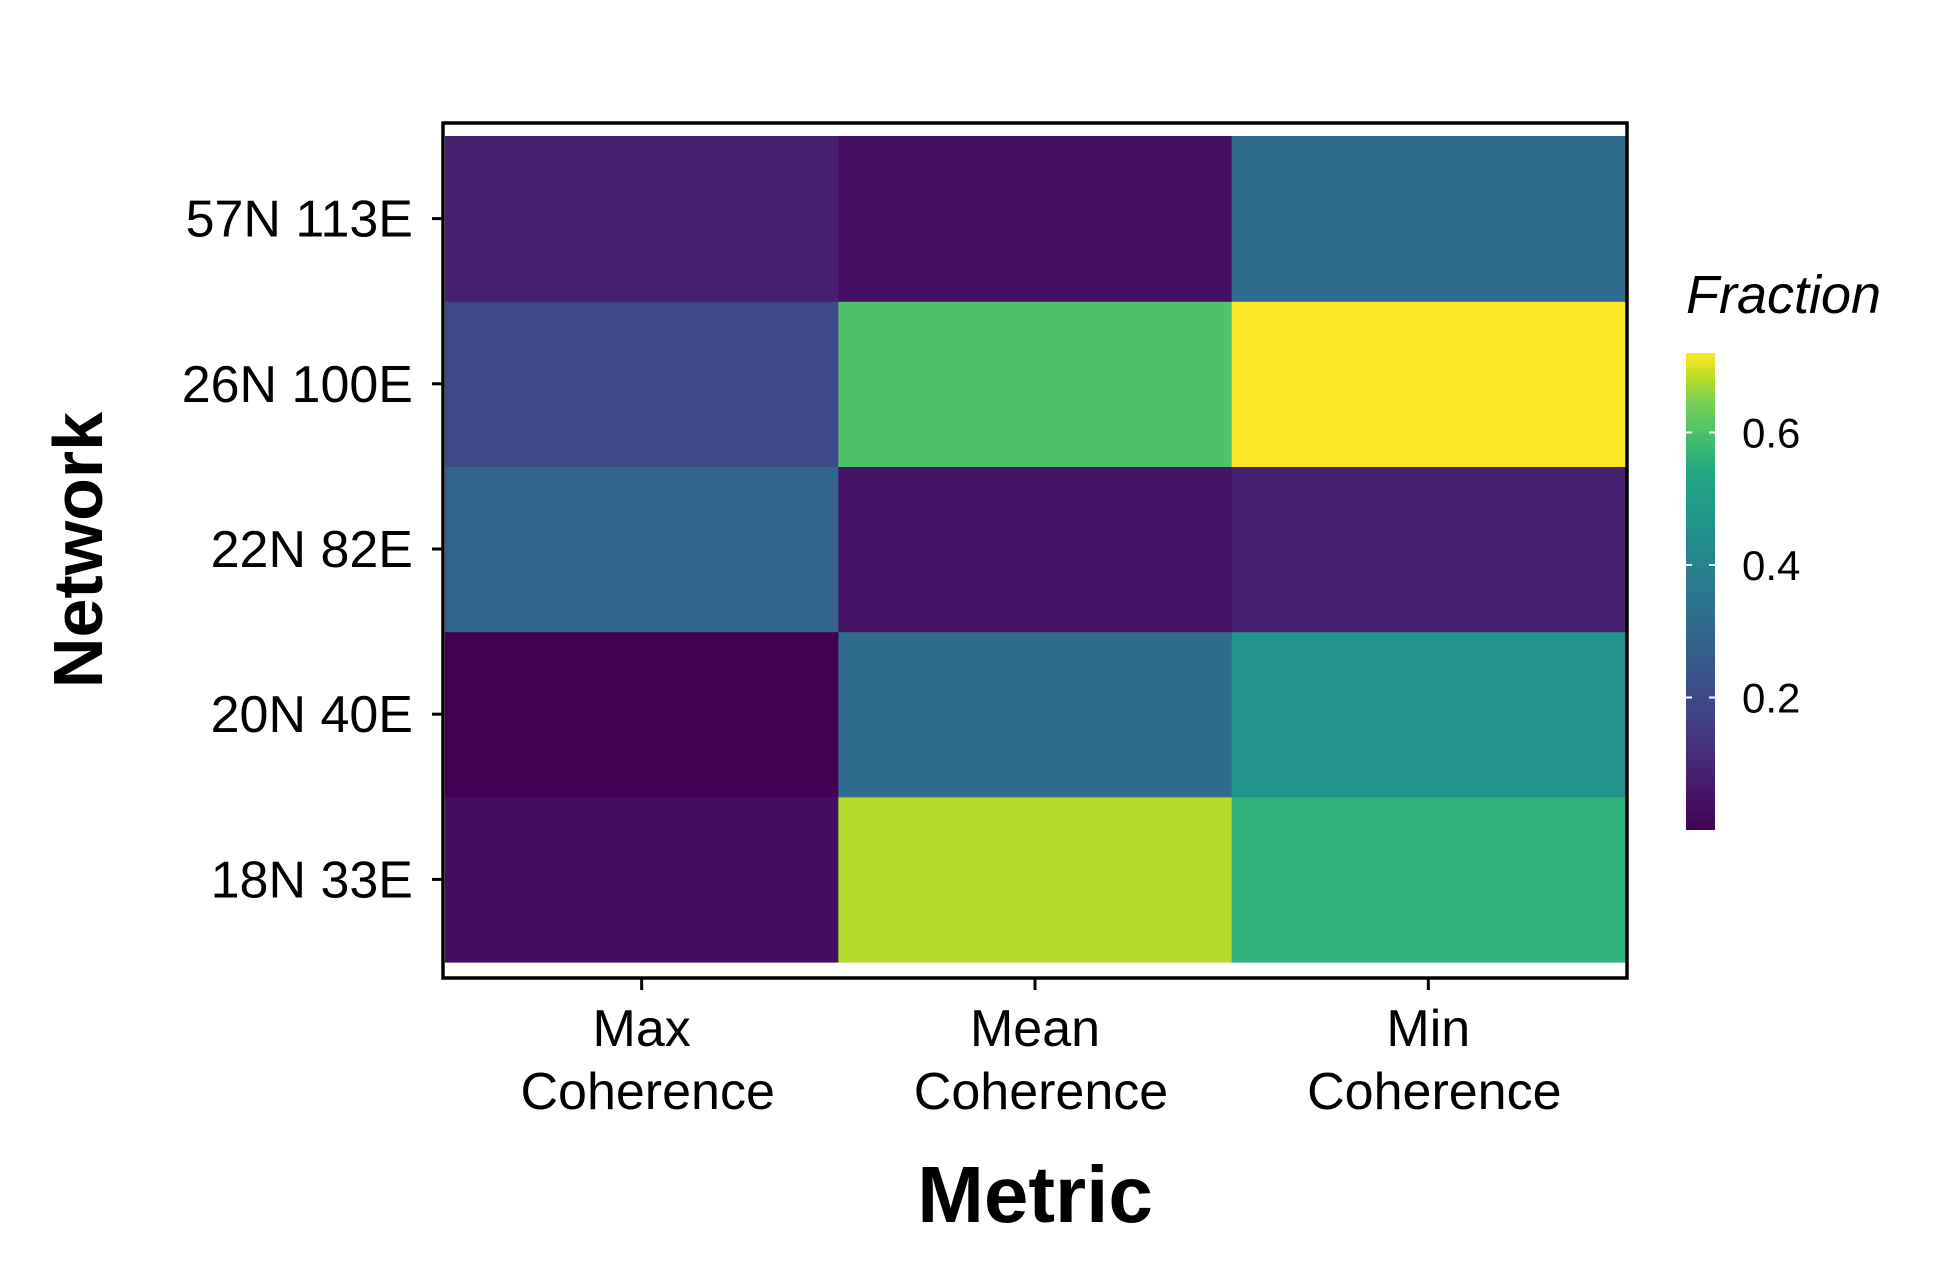 Image resolution: width=1934 pixels, height=1270 pixels. What do you see at coordinates (297, 385) in the screenshot?
I see `y-tick-label: 26N 100E` at bounding box center [297, 385].